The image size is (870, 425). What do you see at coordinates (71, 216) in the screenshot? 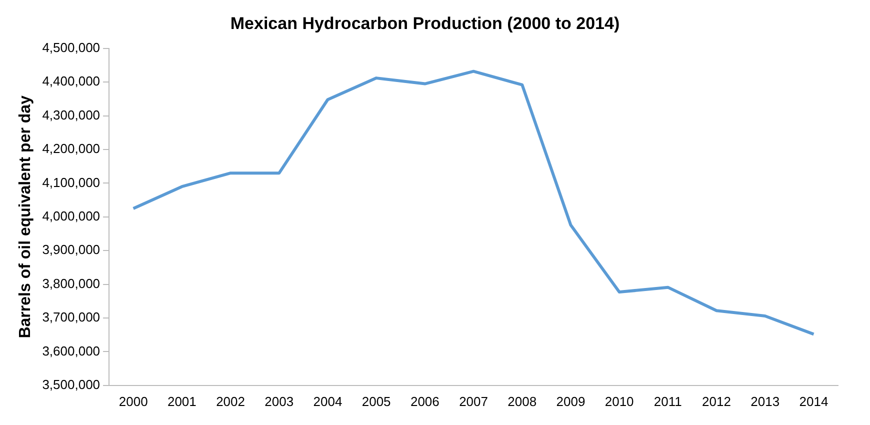
I see `y-tick-label: 4,000,000` at bounding box center [71, 216].